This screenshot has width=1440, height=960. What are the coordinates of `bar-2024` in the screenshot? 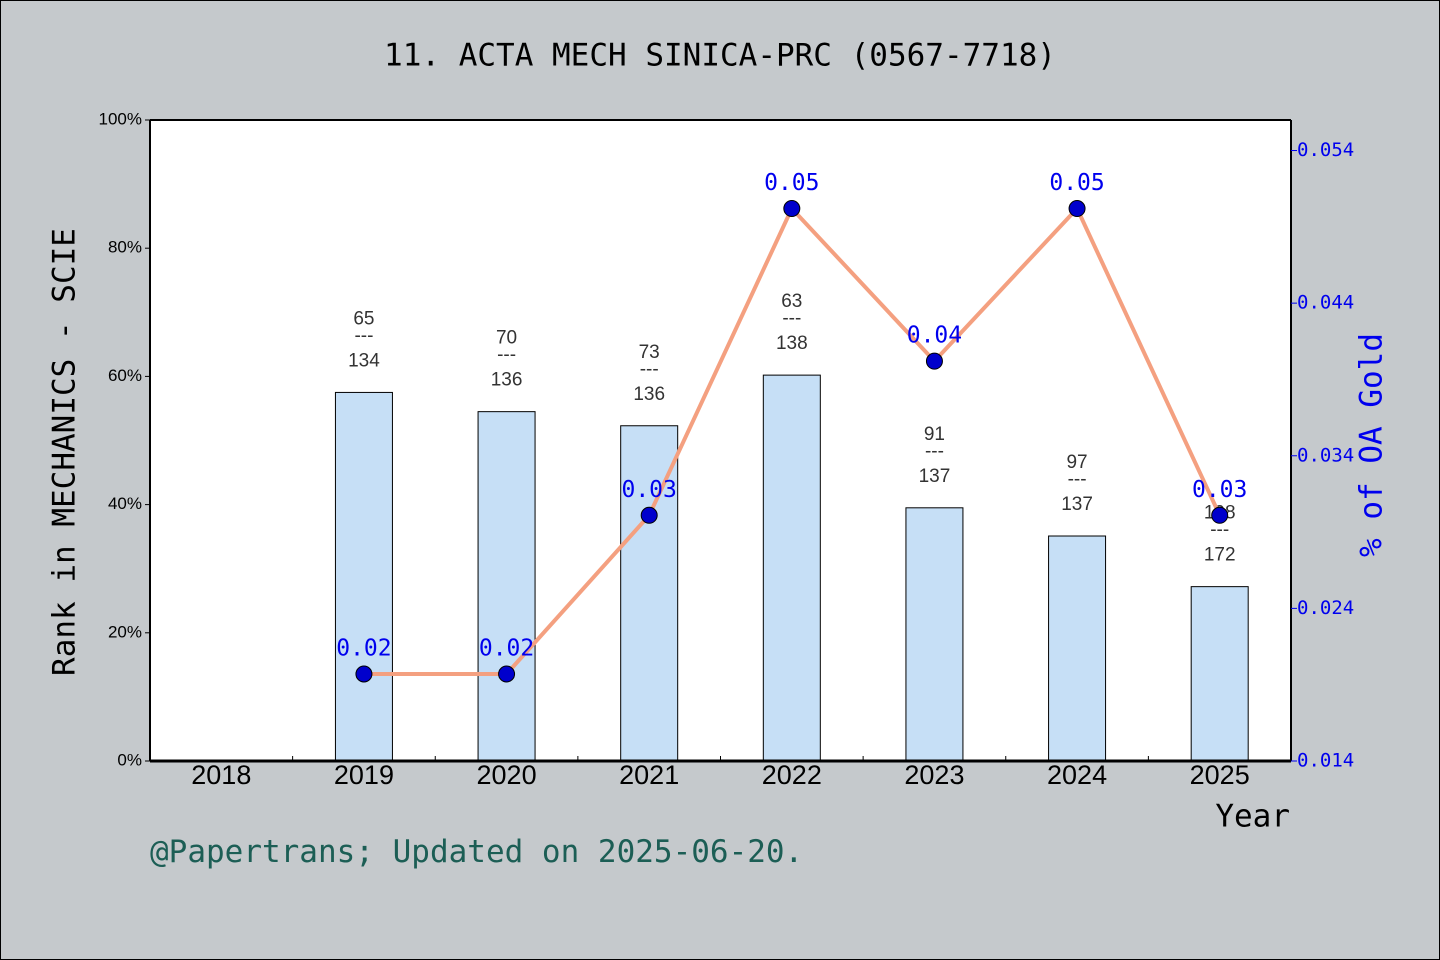 It's located at (1077, 648).